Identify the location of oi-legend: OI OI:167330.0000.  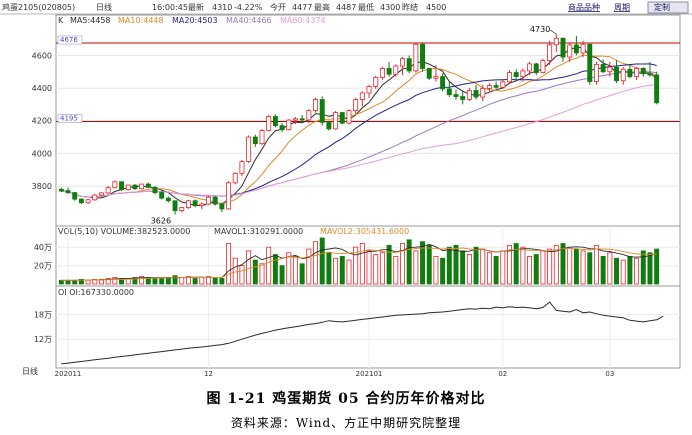
(96, 292).